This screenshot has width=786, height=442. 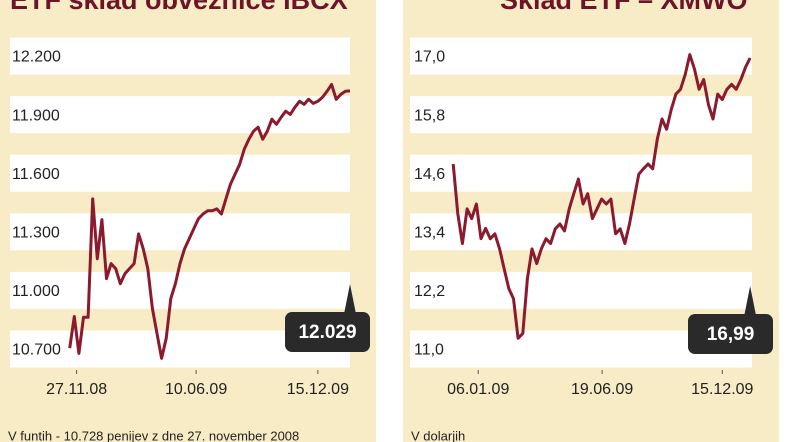 What do you see at coordinates (36, 57) in the screenshot?
I see `y-tick-label: 12.200` at bounding box center [36, 57].